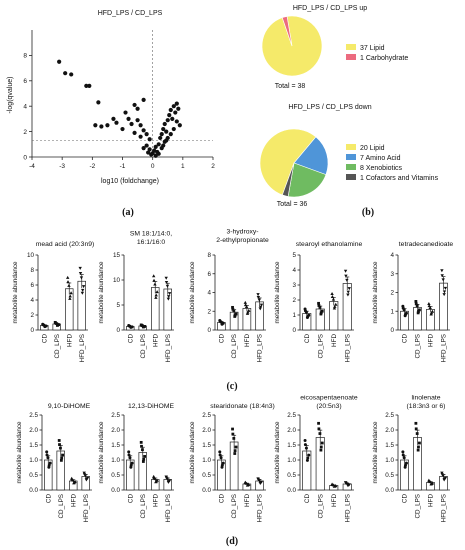 The width and height of the screenshot is (465, 550). I want to click on bar-y-tick-label: 6, so click(32, 285).